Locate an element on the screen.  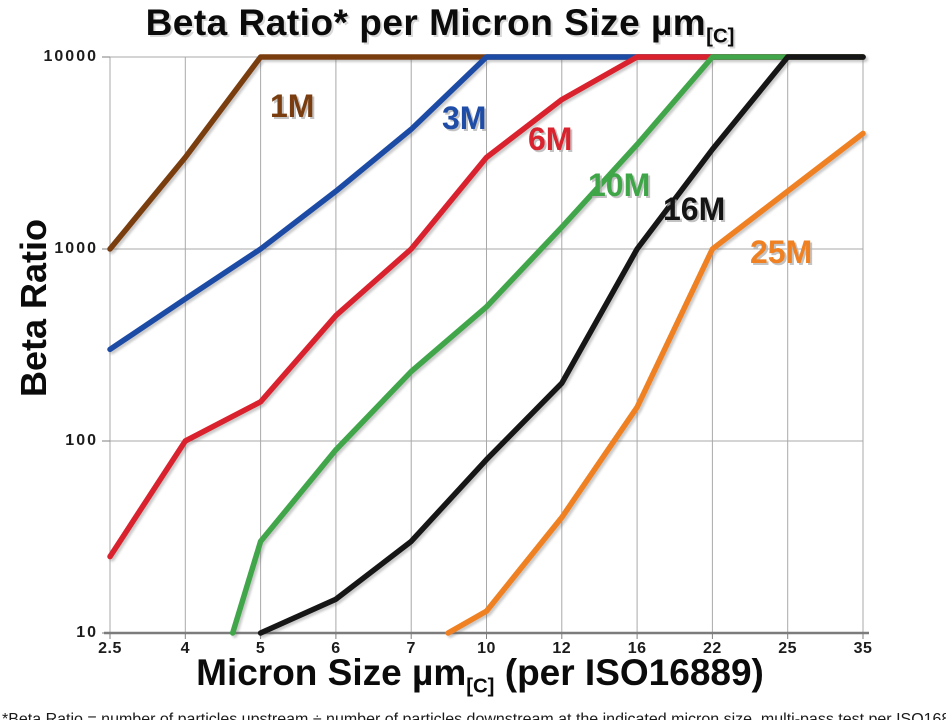
x-axis-title: Micron Size µm[C] (per ISO16889) is located at coordinates (480, 675).